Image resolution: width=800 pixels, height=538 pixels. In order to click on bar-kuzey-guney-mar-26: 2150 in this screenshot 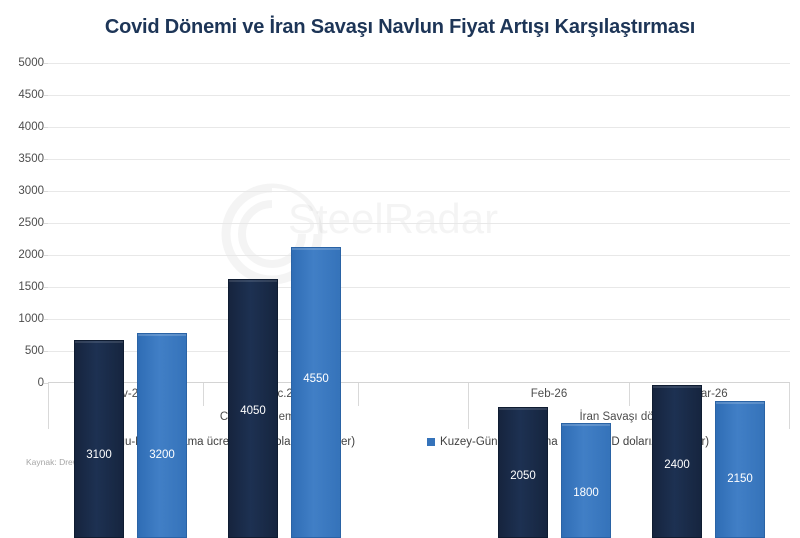, I will do `click(740, 469)`.